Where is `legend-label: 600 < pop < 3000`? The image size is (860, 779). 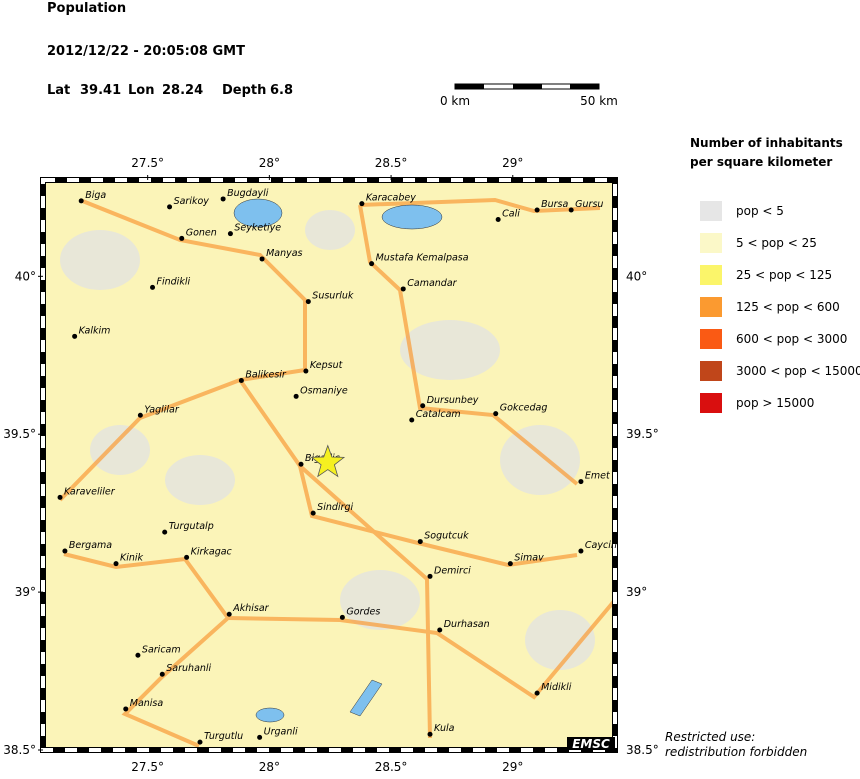 legend-label: 600 < pop < 3000 is located at coordinates (791, 339).